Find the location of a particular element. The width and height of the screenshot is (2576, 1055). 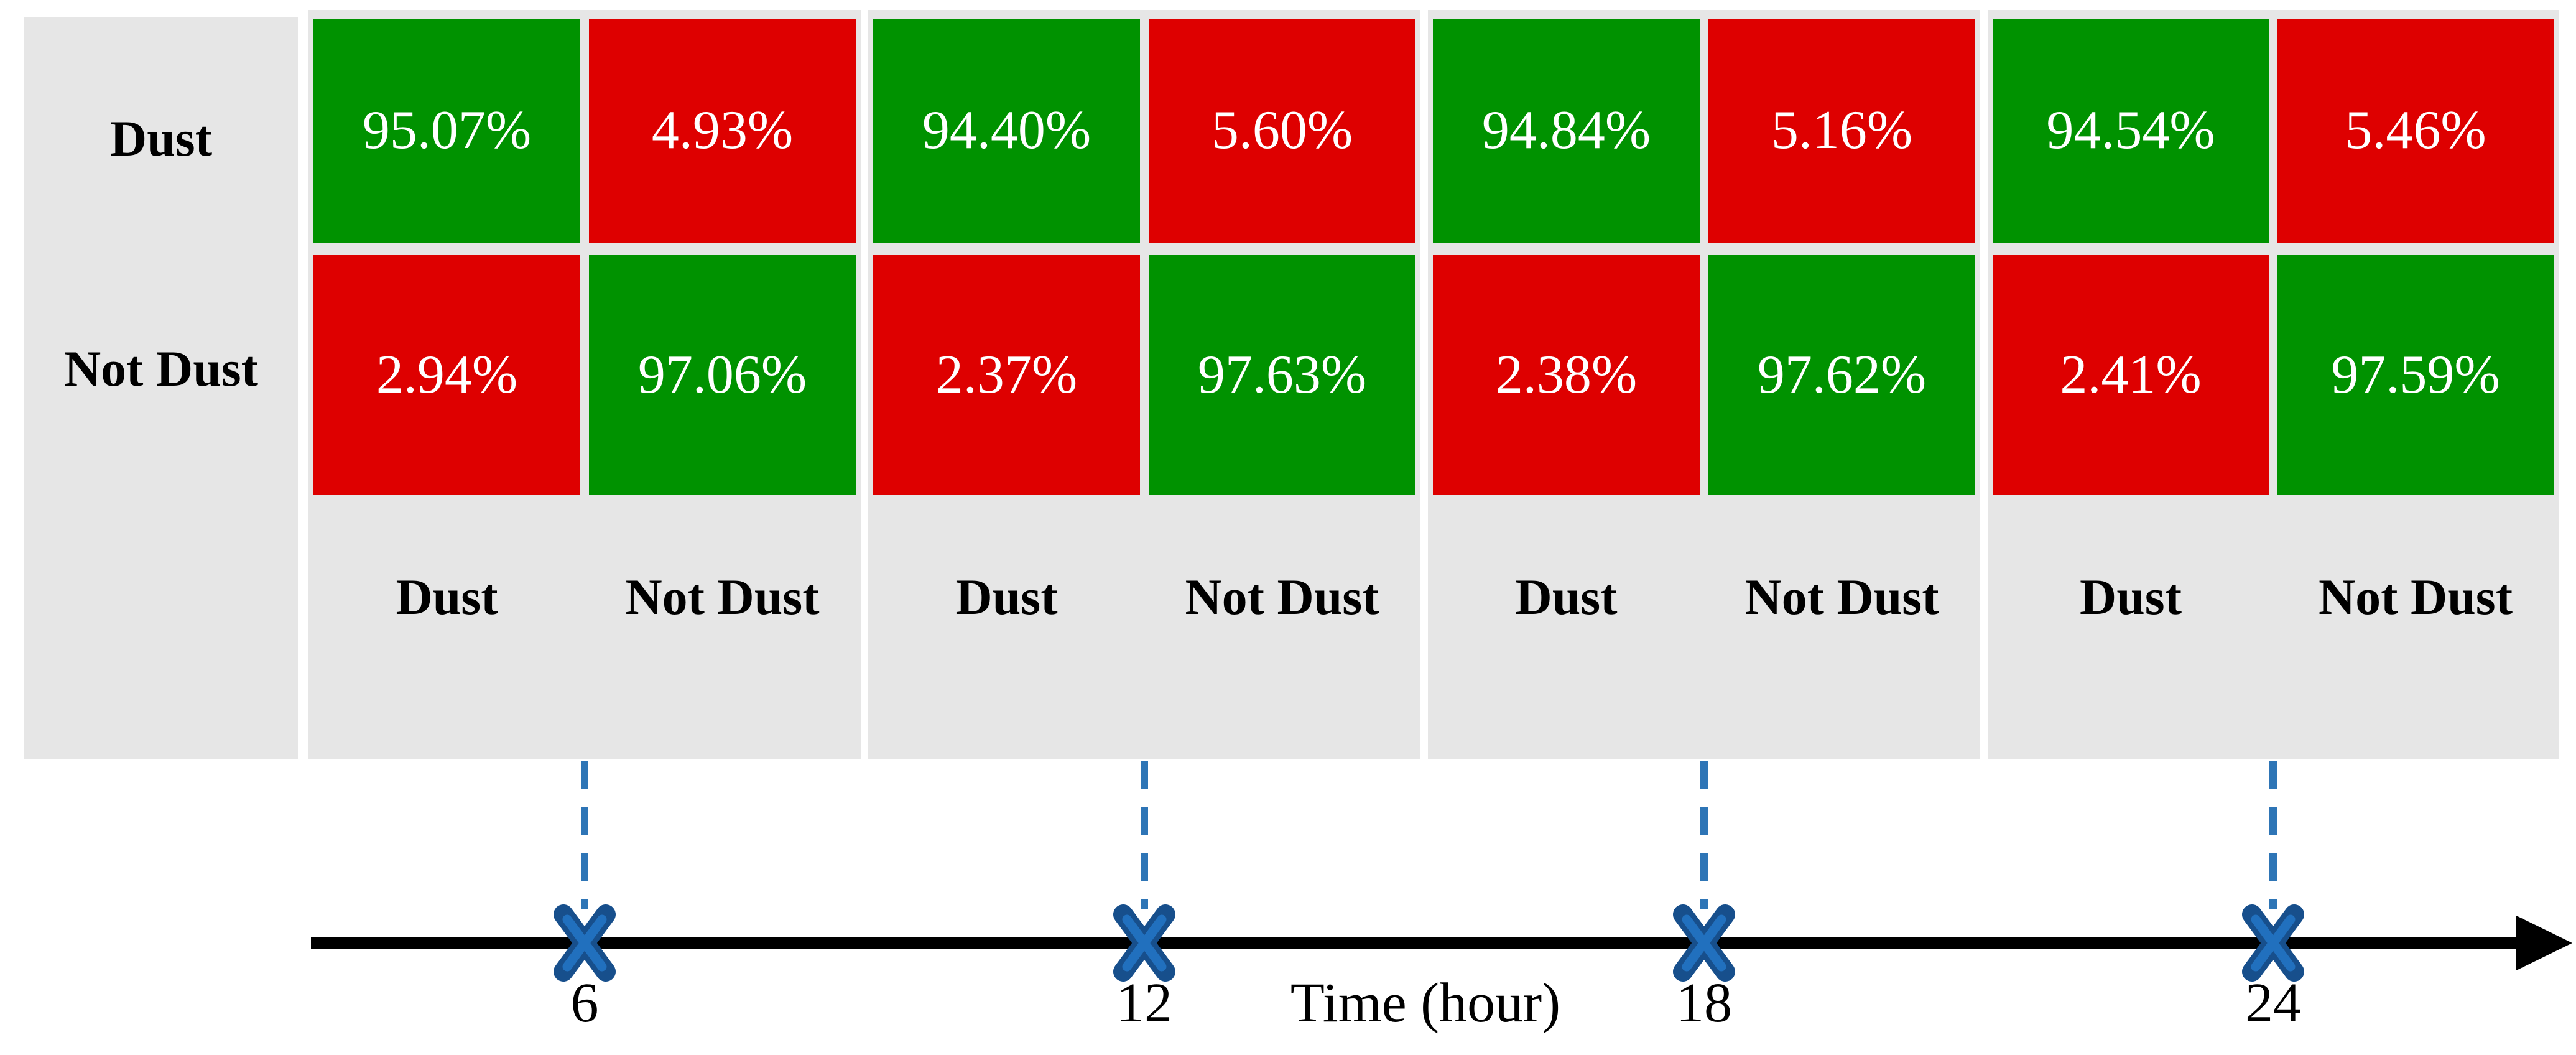

row-label-not-dust: Not Dust is located at coordinates (161, 368).